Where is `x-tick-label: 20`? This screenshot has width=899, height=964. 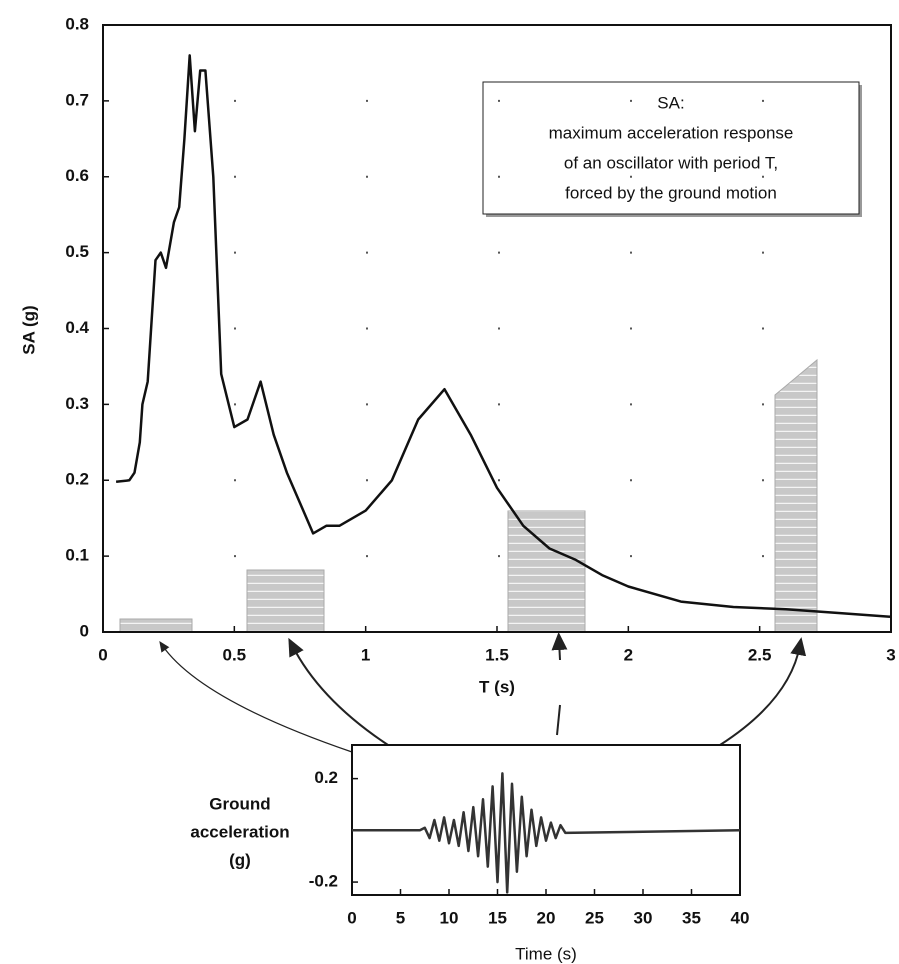
x-tick-label: 20 is located at coordinates (546, 917).